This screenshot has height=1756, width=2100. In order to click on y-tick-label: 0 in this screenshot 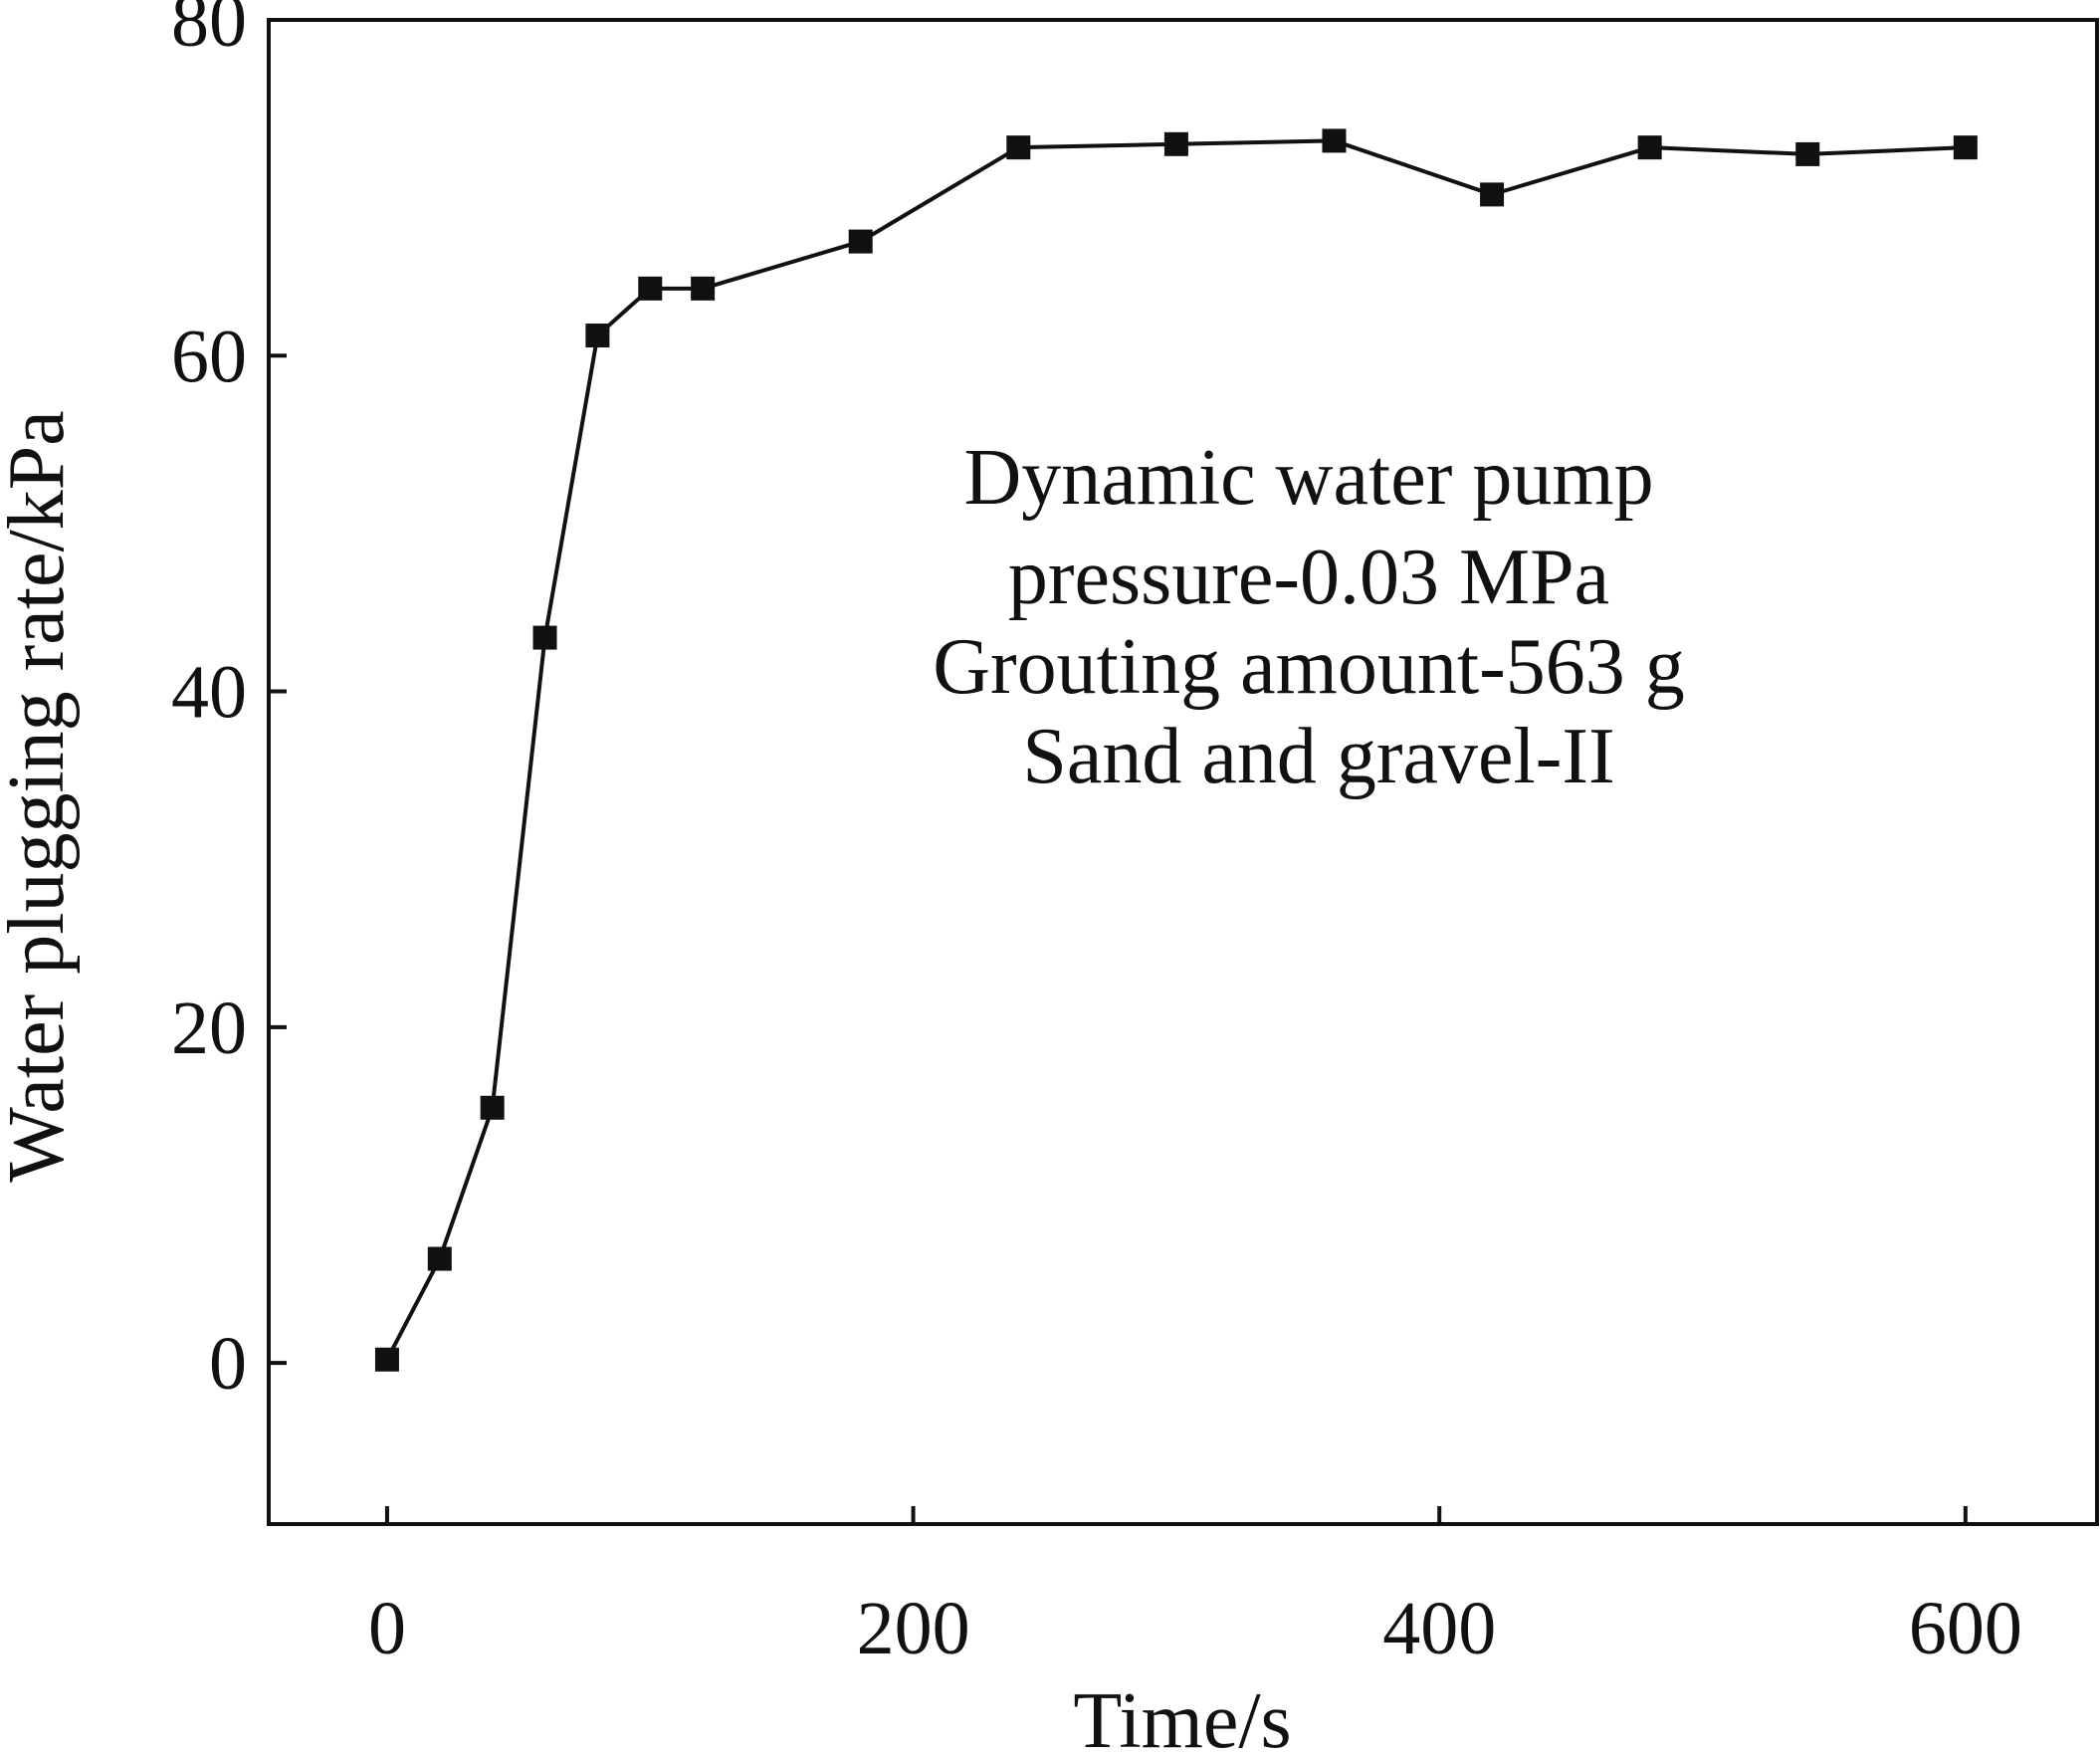, I will do `click(228, 1364)`.